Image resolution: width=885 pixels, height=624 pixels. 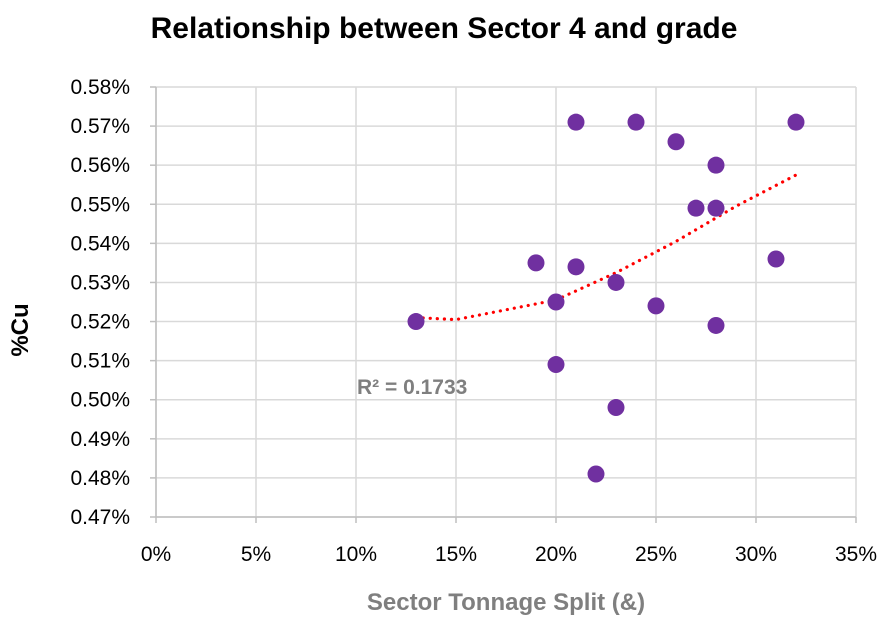 What do you see at coordinates (509, 554) in the screenshot?
I see `x-tick-labels: 0% 5% 10% 15% 20% 25% 30% 35%` at bounding box center [509, 554].